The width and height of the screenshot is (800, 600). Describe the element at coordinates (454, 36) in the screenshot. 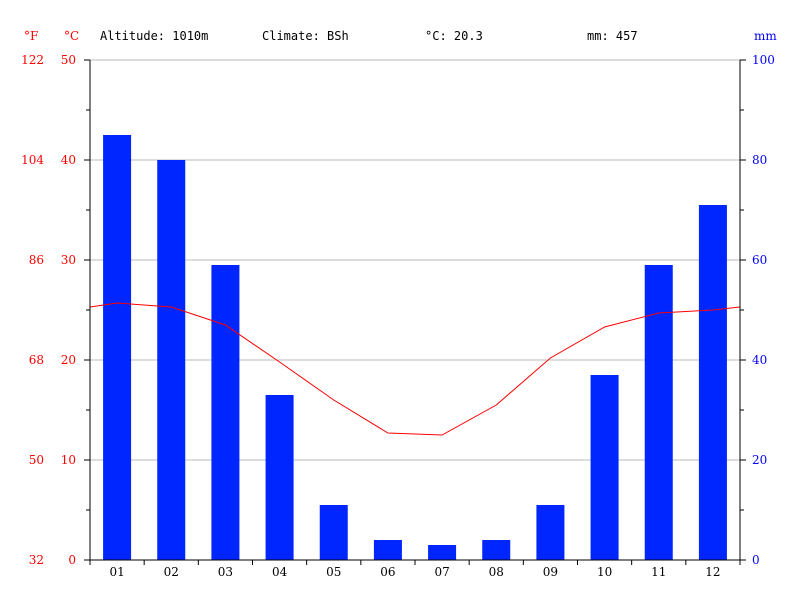

I see `mean-temp-label: °C: 20.3` at that location.